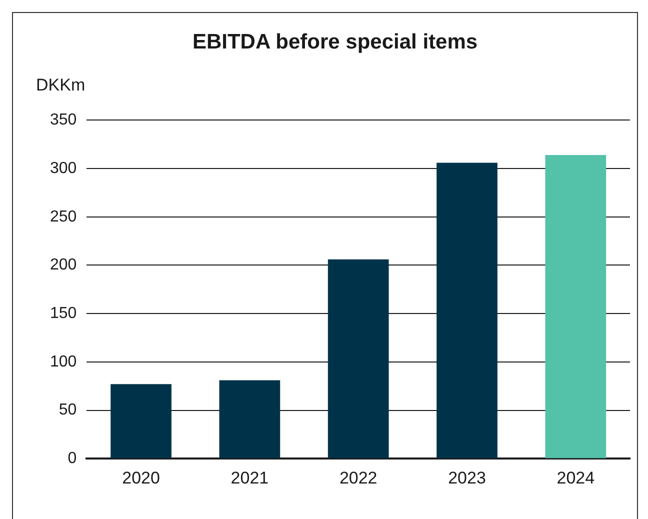  Describe the element at coordinates (335, 42) in the screenshot. I see `chart-title: EBITDA before special items` at that location.